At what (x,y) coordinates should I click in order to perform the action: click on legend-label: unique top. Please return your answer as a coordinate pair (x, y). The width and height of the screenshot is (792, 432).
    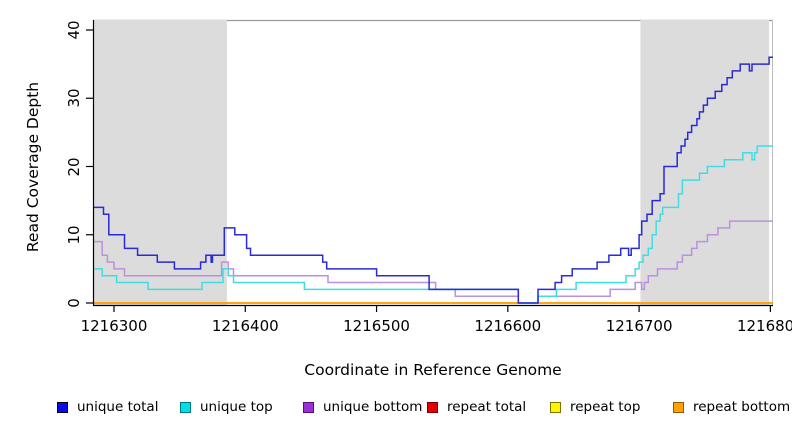
    Looking at the image, I should click on (236, 407).